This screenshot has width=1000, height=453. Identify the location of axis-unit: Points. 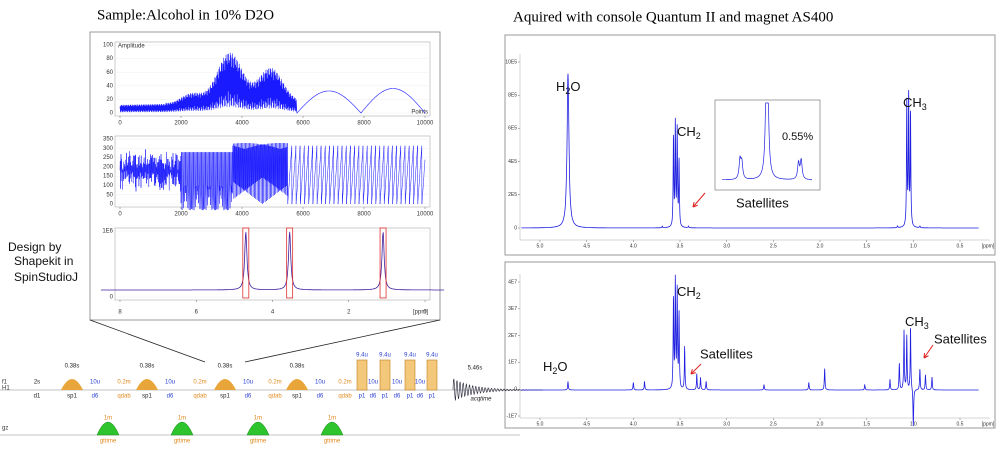
(419, 113).